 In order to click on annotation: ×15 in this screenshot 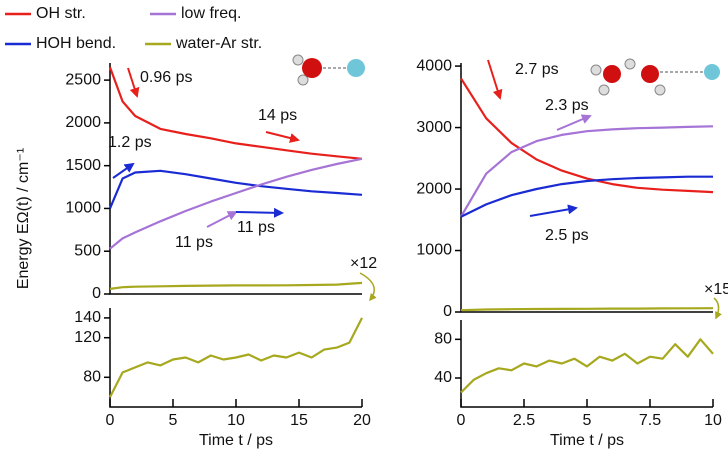, I will do `click(716, 289)`.